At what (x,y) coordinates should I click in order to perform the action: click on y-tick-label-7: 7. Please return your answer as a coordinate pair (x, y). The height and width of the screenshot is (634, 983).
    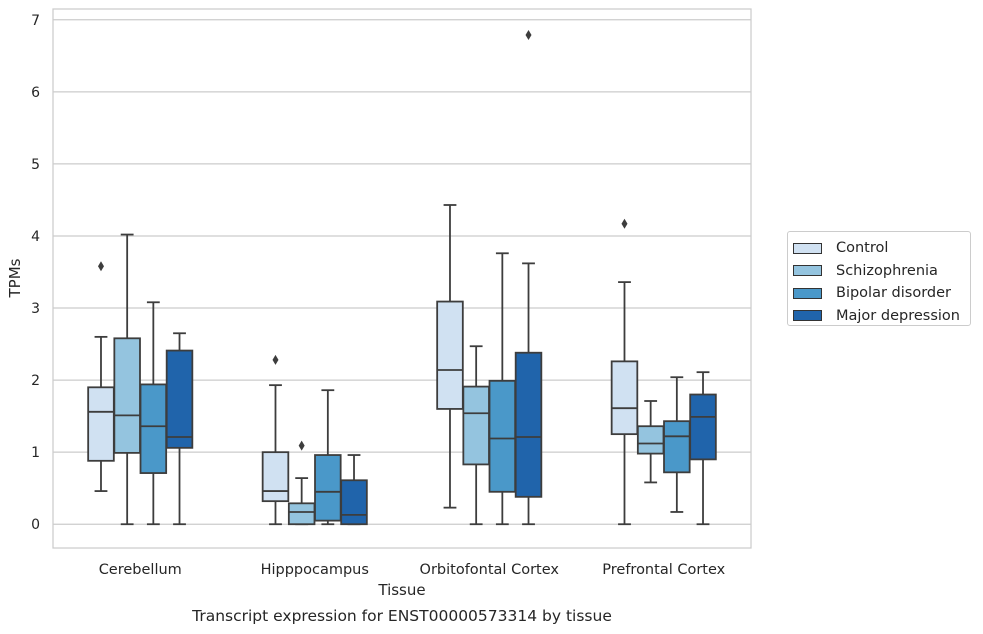
    Looking at the image, I should click on (35, 21).